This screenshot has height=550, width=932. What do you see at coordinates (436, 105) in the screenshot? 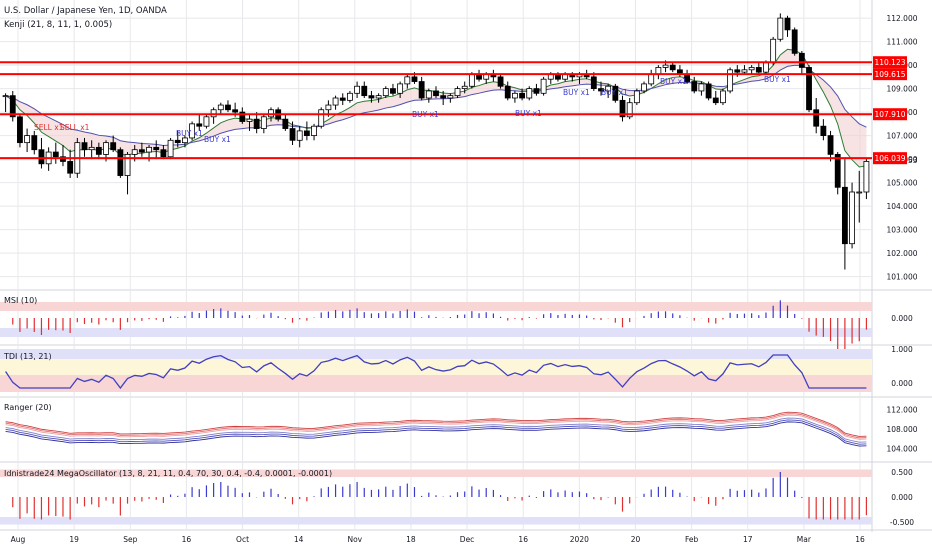
I see `ma-slow-line` at bounding box center [436, 105].